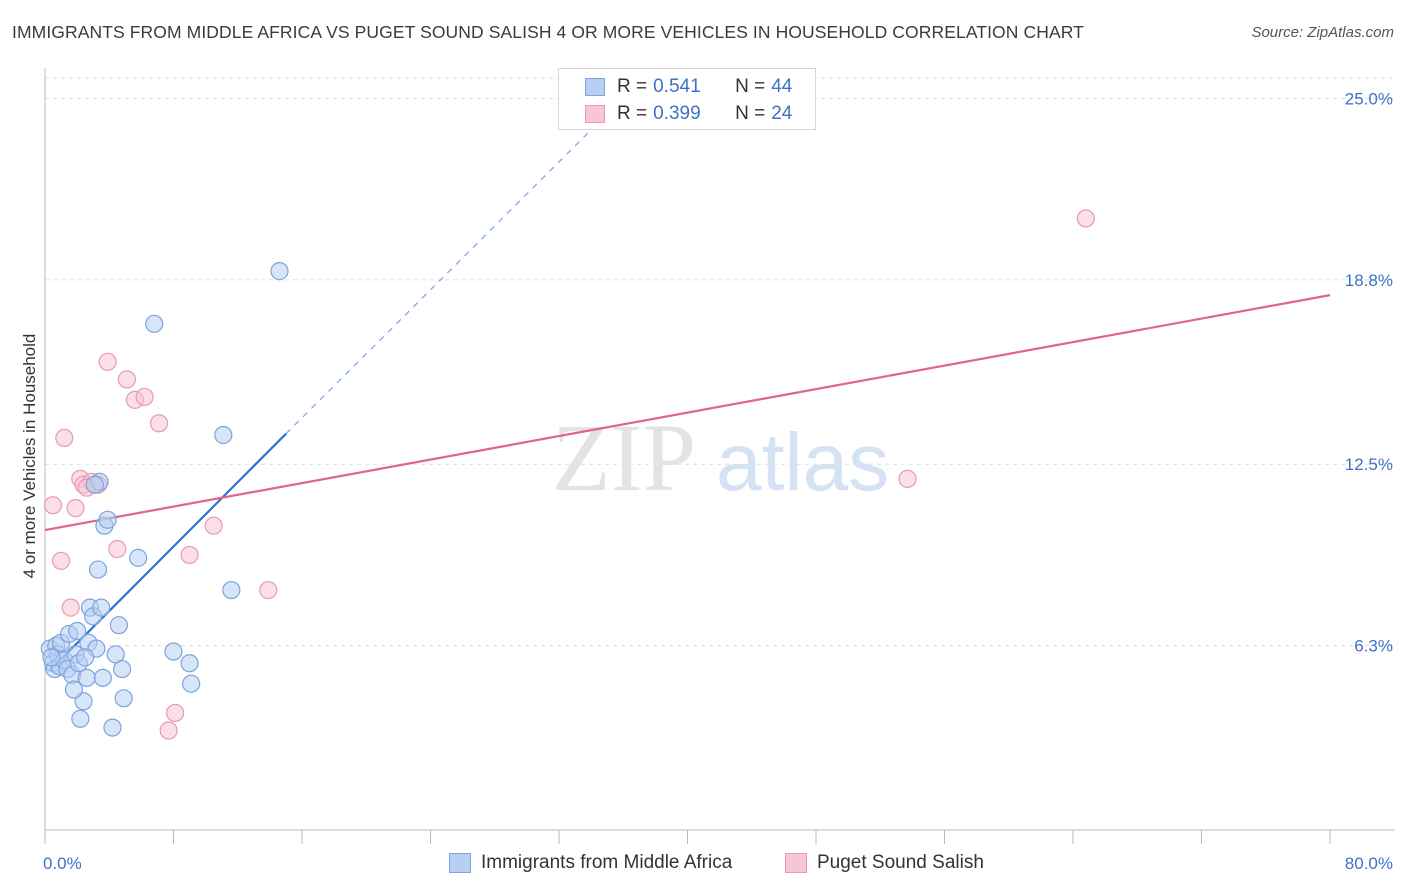 The image size is (1406, 892). Describe the element at coordinates (1369, 372) in the screenshot. I see `y-tick-labels: 6.3% 12.5% 18.8% 25.0%` at that location.